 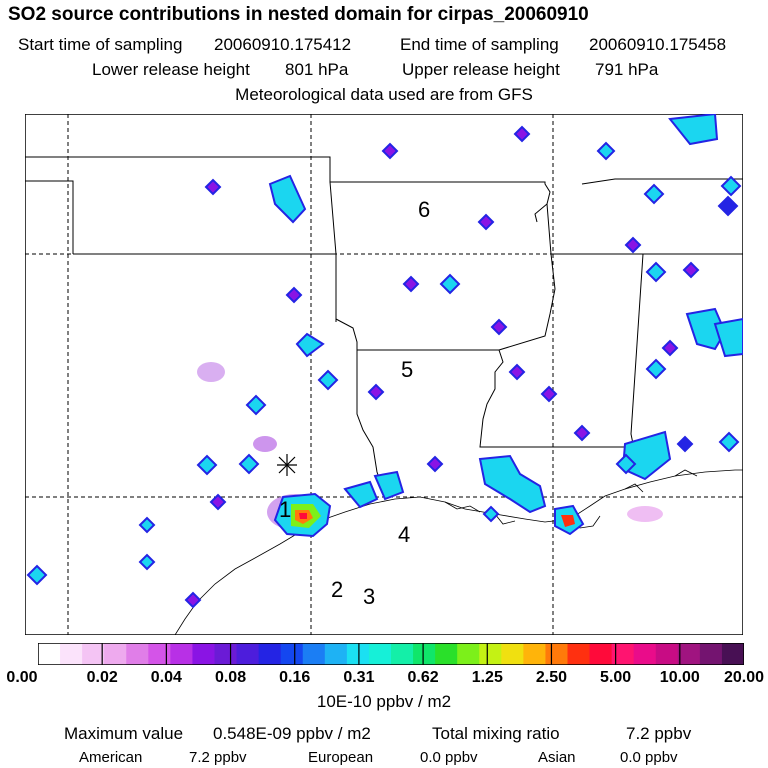 I want to click on region-label: 1, so click(x=285, y=509).